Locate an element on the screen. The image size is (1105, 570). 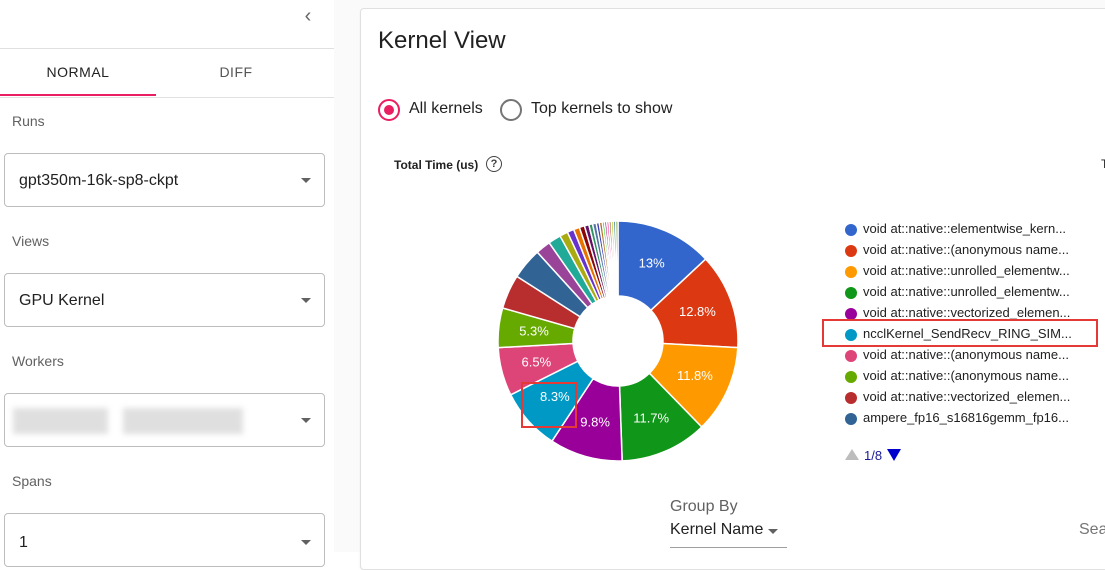
runs-label: Runs is located at coordinates (28, 121).